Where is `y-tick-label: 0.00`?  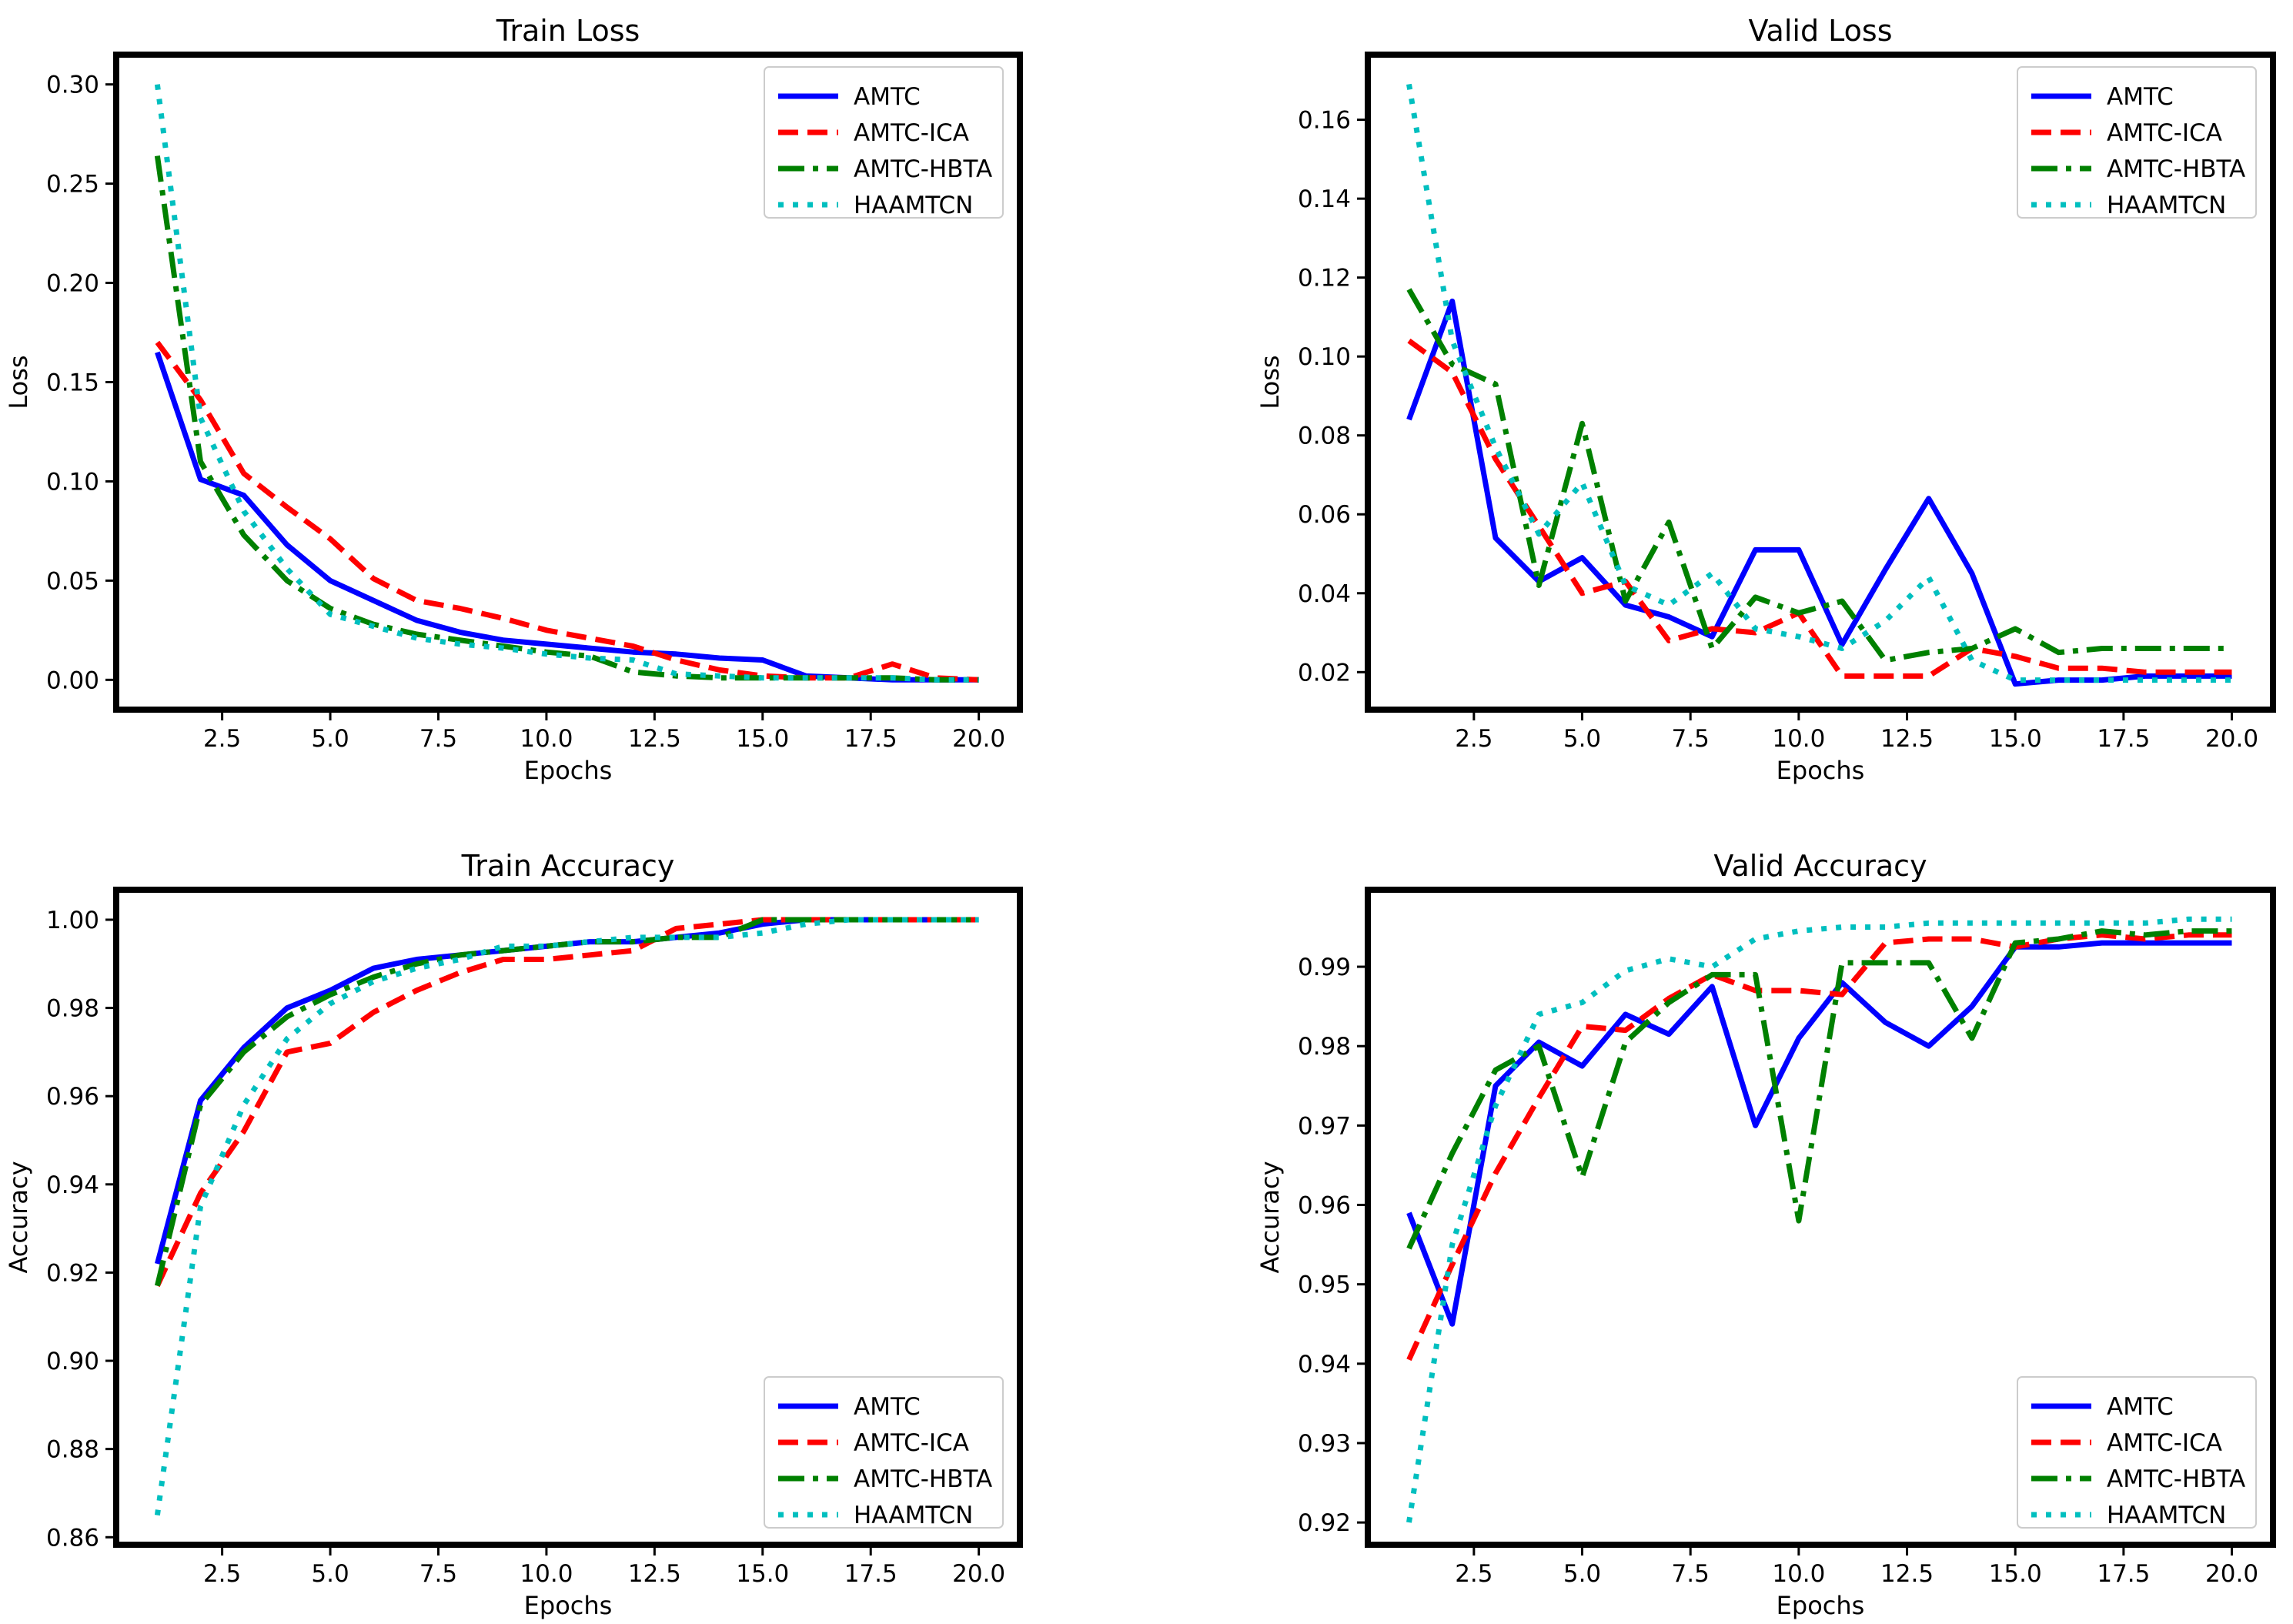 y-tick-label: 0.00 is located at coordinates (72, 680).